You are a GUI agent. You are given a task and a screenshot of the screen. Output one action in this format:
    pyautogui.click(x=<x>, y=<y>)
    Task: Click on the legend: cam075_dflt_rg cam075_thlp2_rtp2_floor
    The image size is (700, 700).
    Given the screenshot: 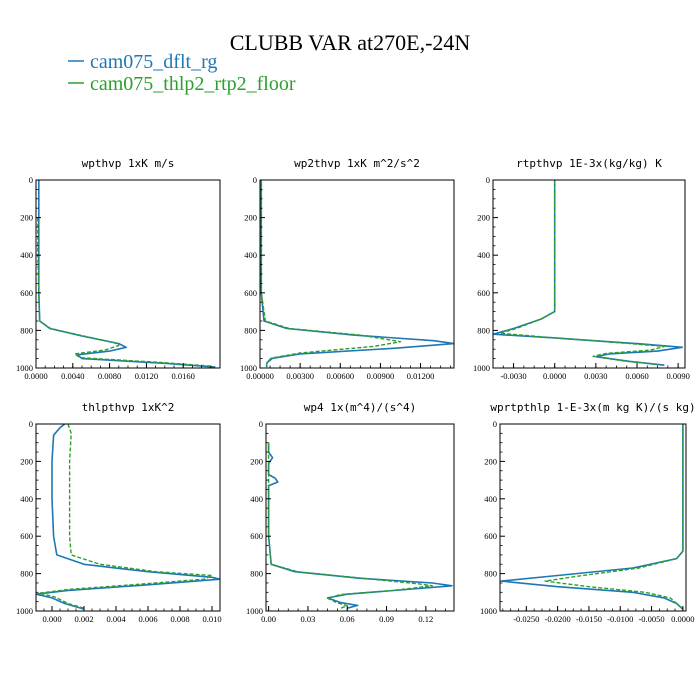 What is the action you would take?
    pyautogui.click(x=182, y=73)
    